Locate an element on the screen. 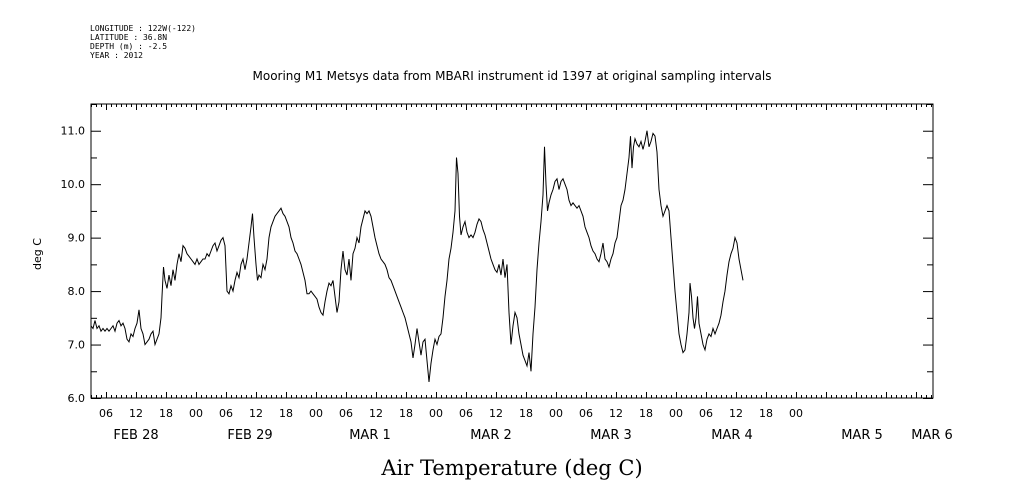  y-tick-label: 8.0 is located at coordinates (77, 291).